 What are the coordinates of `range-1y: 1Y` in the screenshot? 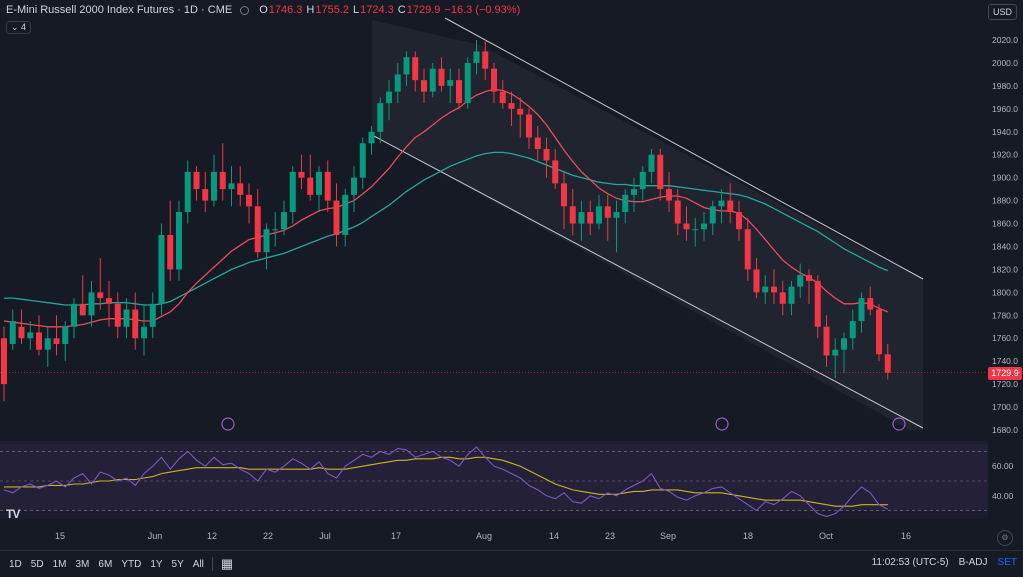 It's located at (156, 564).